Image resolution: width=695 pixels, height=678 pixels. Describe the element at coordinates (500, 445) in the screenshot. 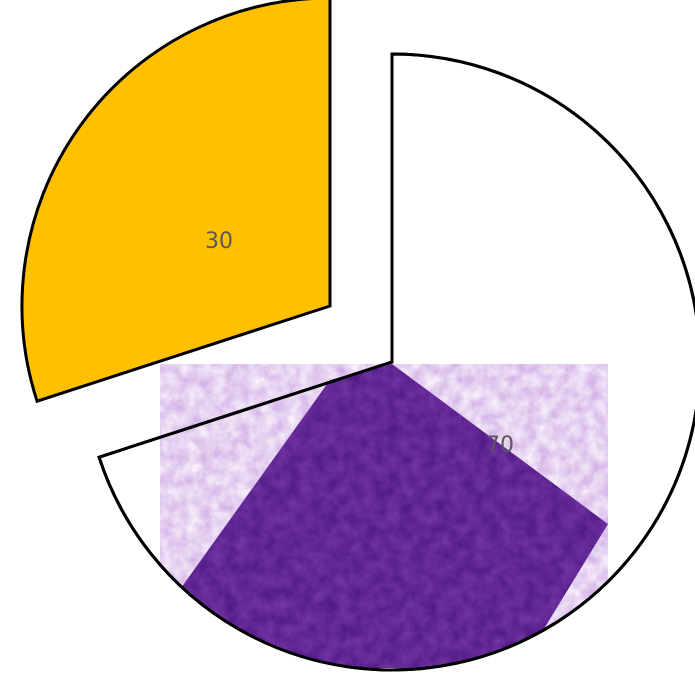

I see `data-label-70: 70` at that location.